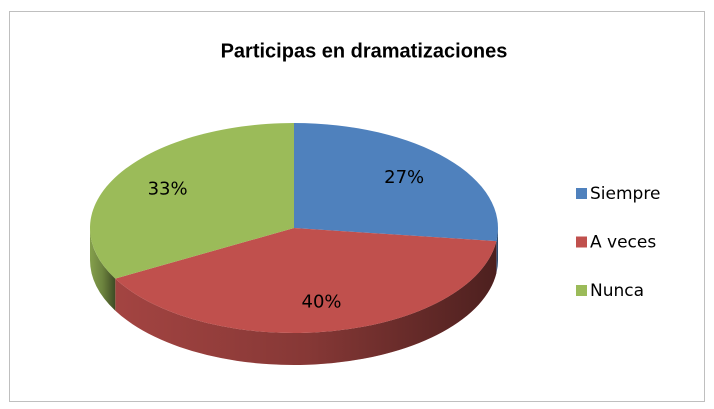 This screenshot has width=714, height=409. I want to click on legend-label: Nunca, so click(617, 291).